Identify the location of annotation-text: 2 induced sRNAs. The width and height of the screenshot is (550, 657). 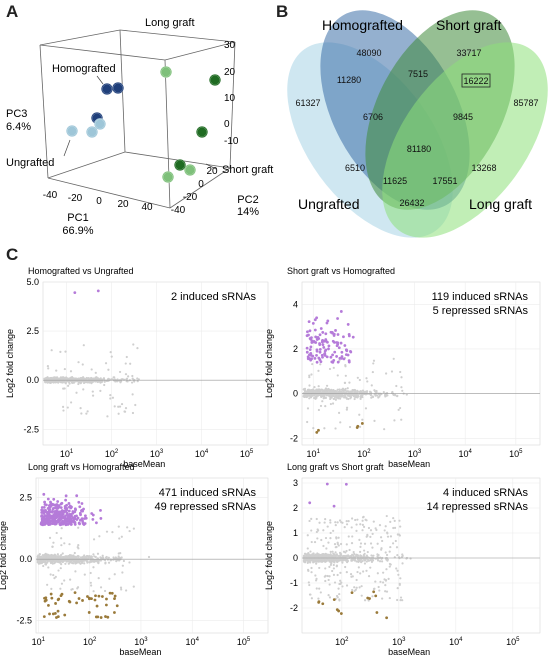
(213, 297).